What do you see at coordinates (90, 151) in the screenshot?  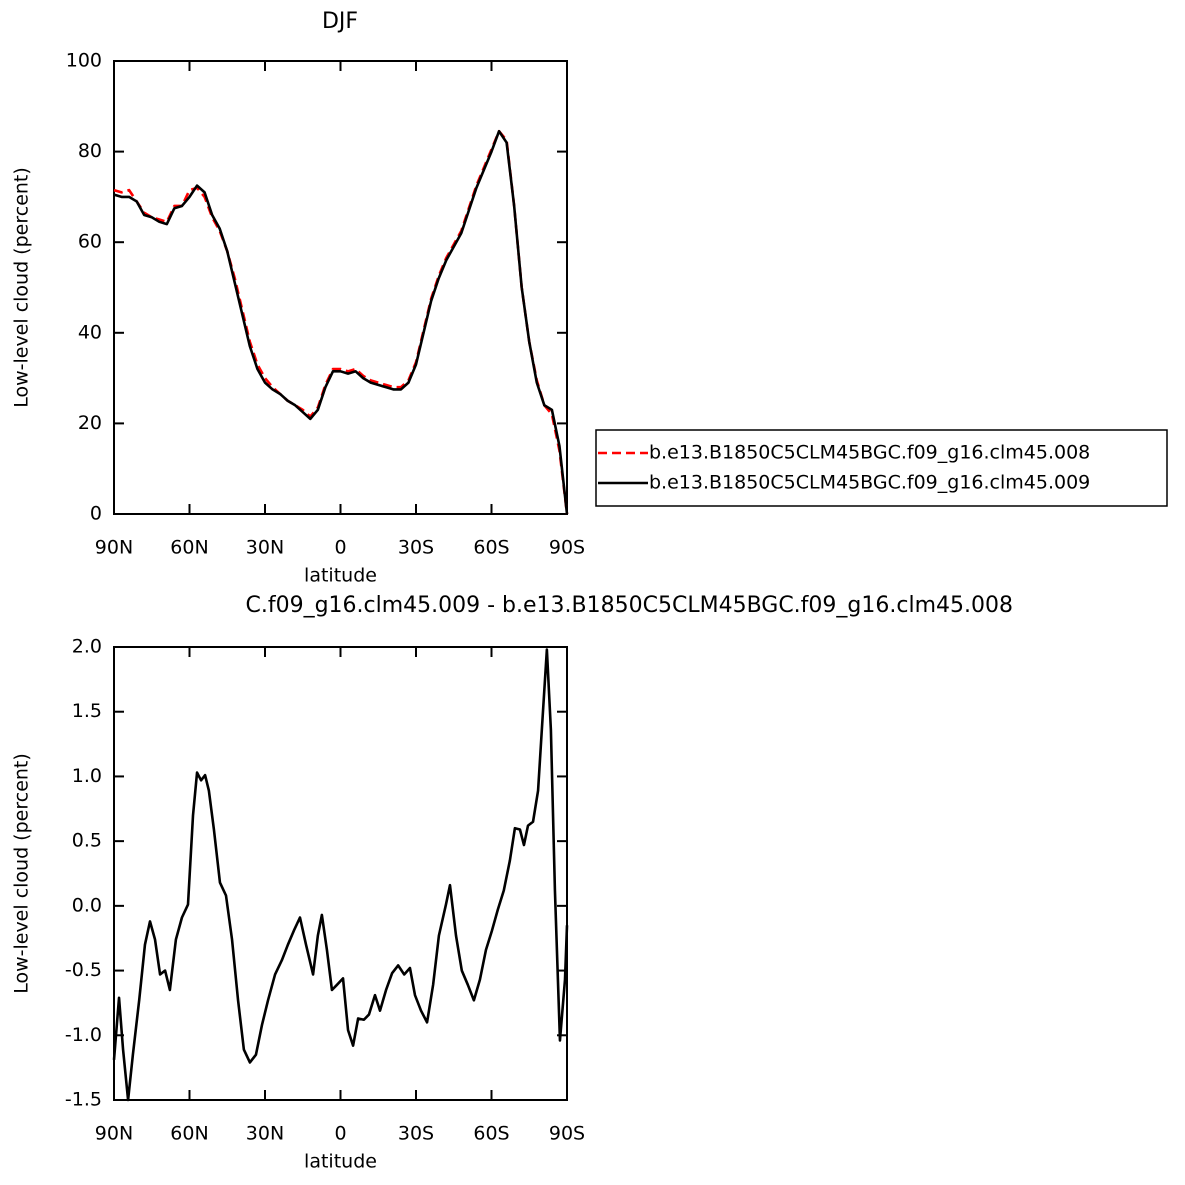 I see `y-tick-label: 80` at bounding box center [90, 151].